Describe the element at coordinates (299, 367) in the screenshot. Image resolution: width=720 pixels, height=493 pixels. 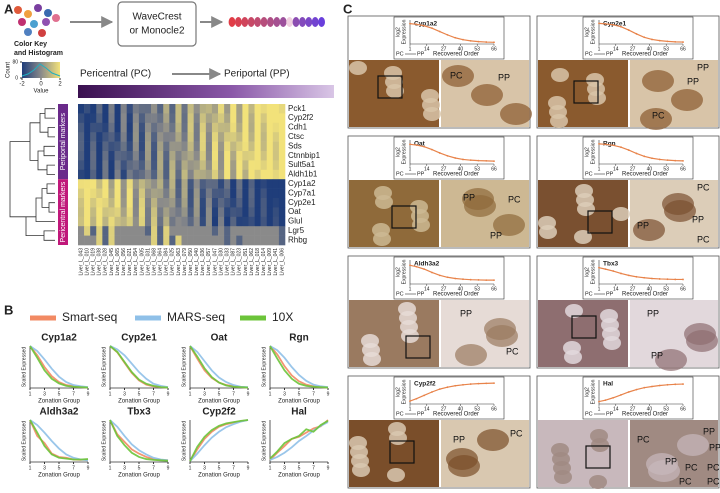
I see `line-series` at that location.